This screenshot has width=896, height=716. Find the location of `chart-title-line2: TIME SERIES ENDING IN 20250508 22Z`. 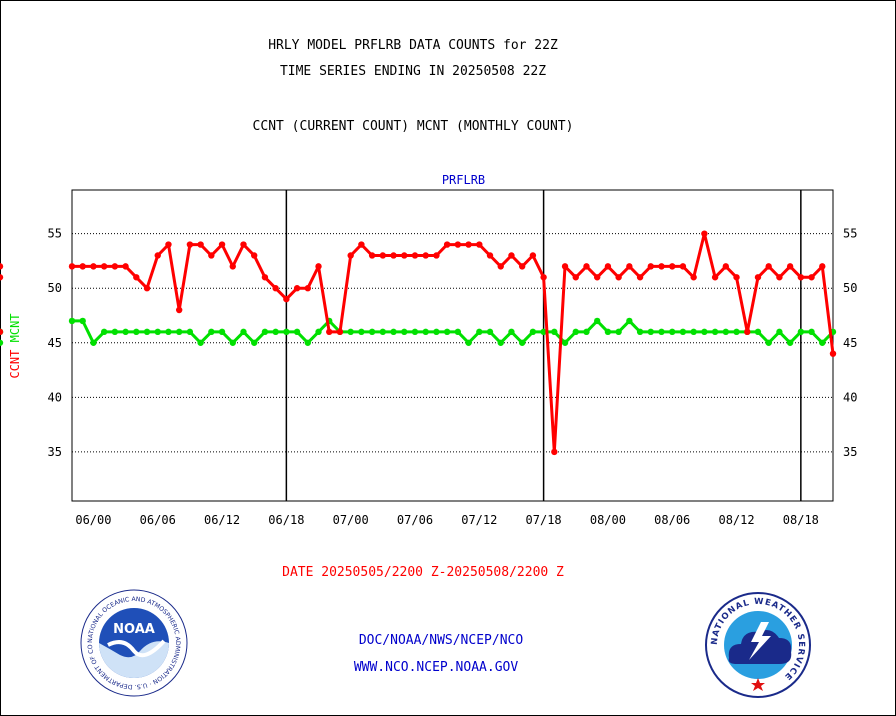

chart-title-line2: TIME SERIES ENDING IN 20250508 22Z is located at coordinates (413, 71).